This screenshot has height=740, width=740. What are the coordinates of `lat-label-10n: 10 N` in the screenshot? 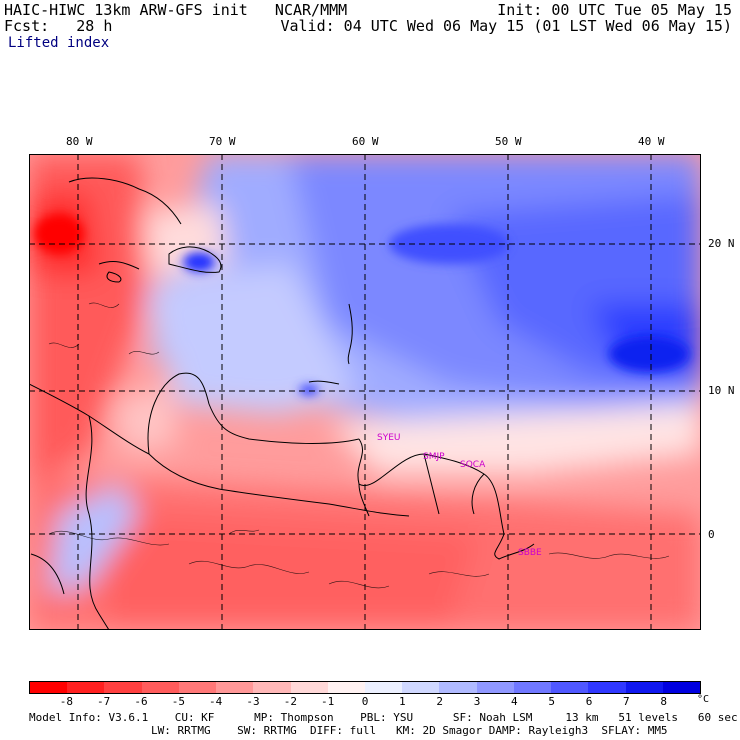 It's located at (721, 390).